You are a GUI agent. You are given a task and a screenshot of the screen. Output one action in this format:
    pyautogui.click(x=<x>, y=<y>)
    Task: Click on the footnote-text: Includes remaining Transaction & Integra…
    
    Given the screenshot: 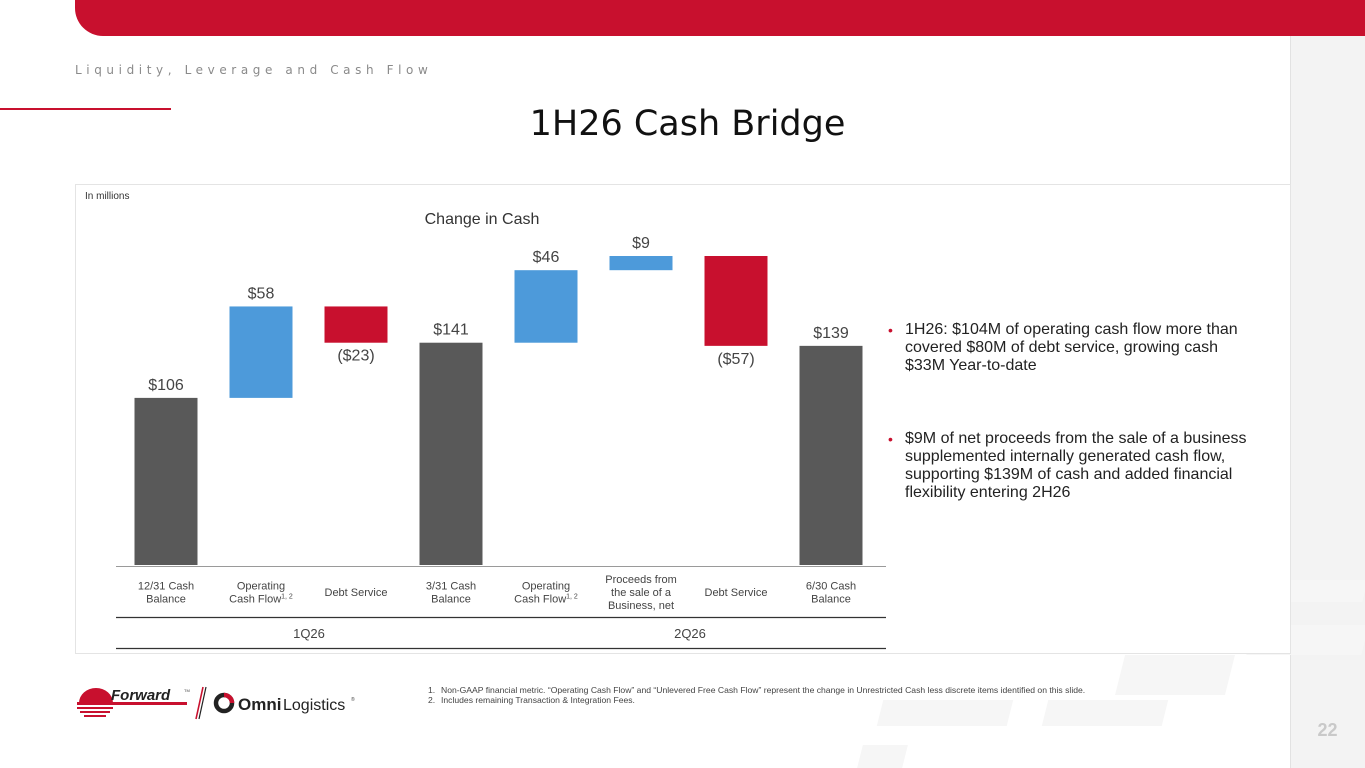 What is the action you would take?
    pyautogui.click(x=538, y=700)
    